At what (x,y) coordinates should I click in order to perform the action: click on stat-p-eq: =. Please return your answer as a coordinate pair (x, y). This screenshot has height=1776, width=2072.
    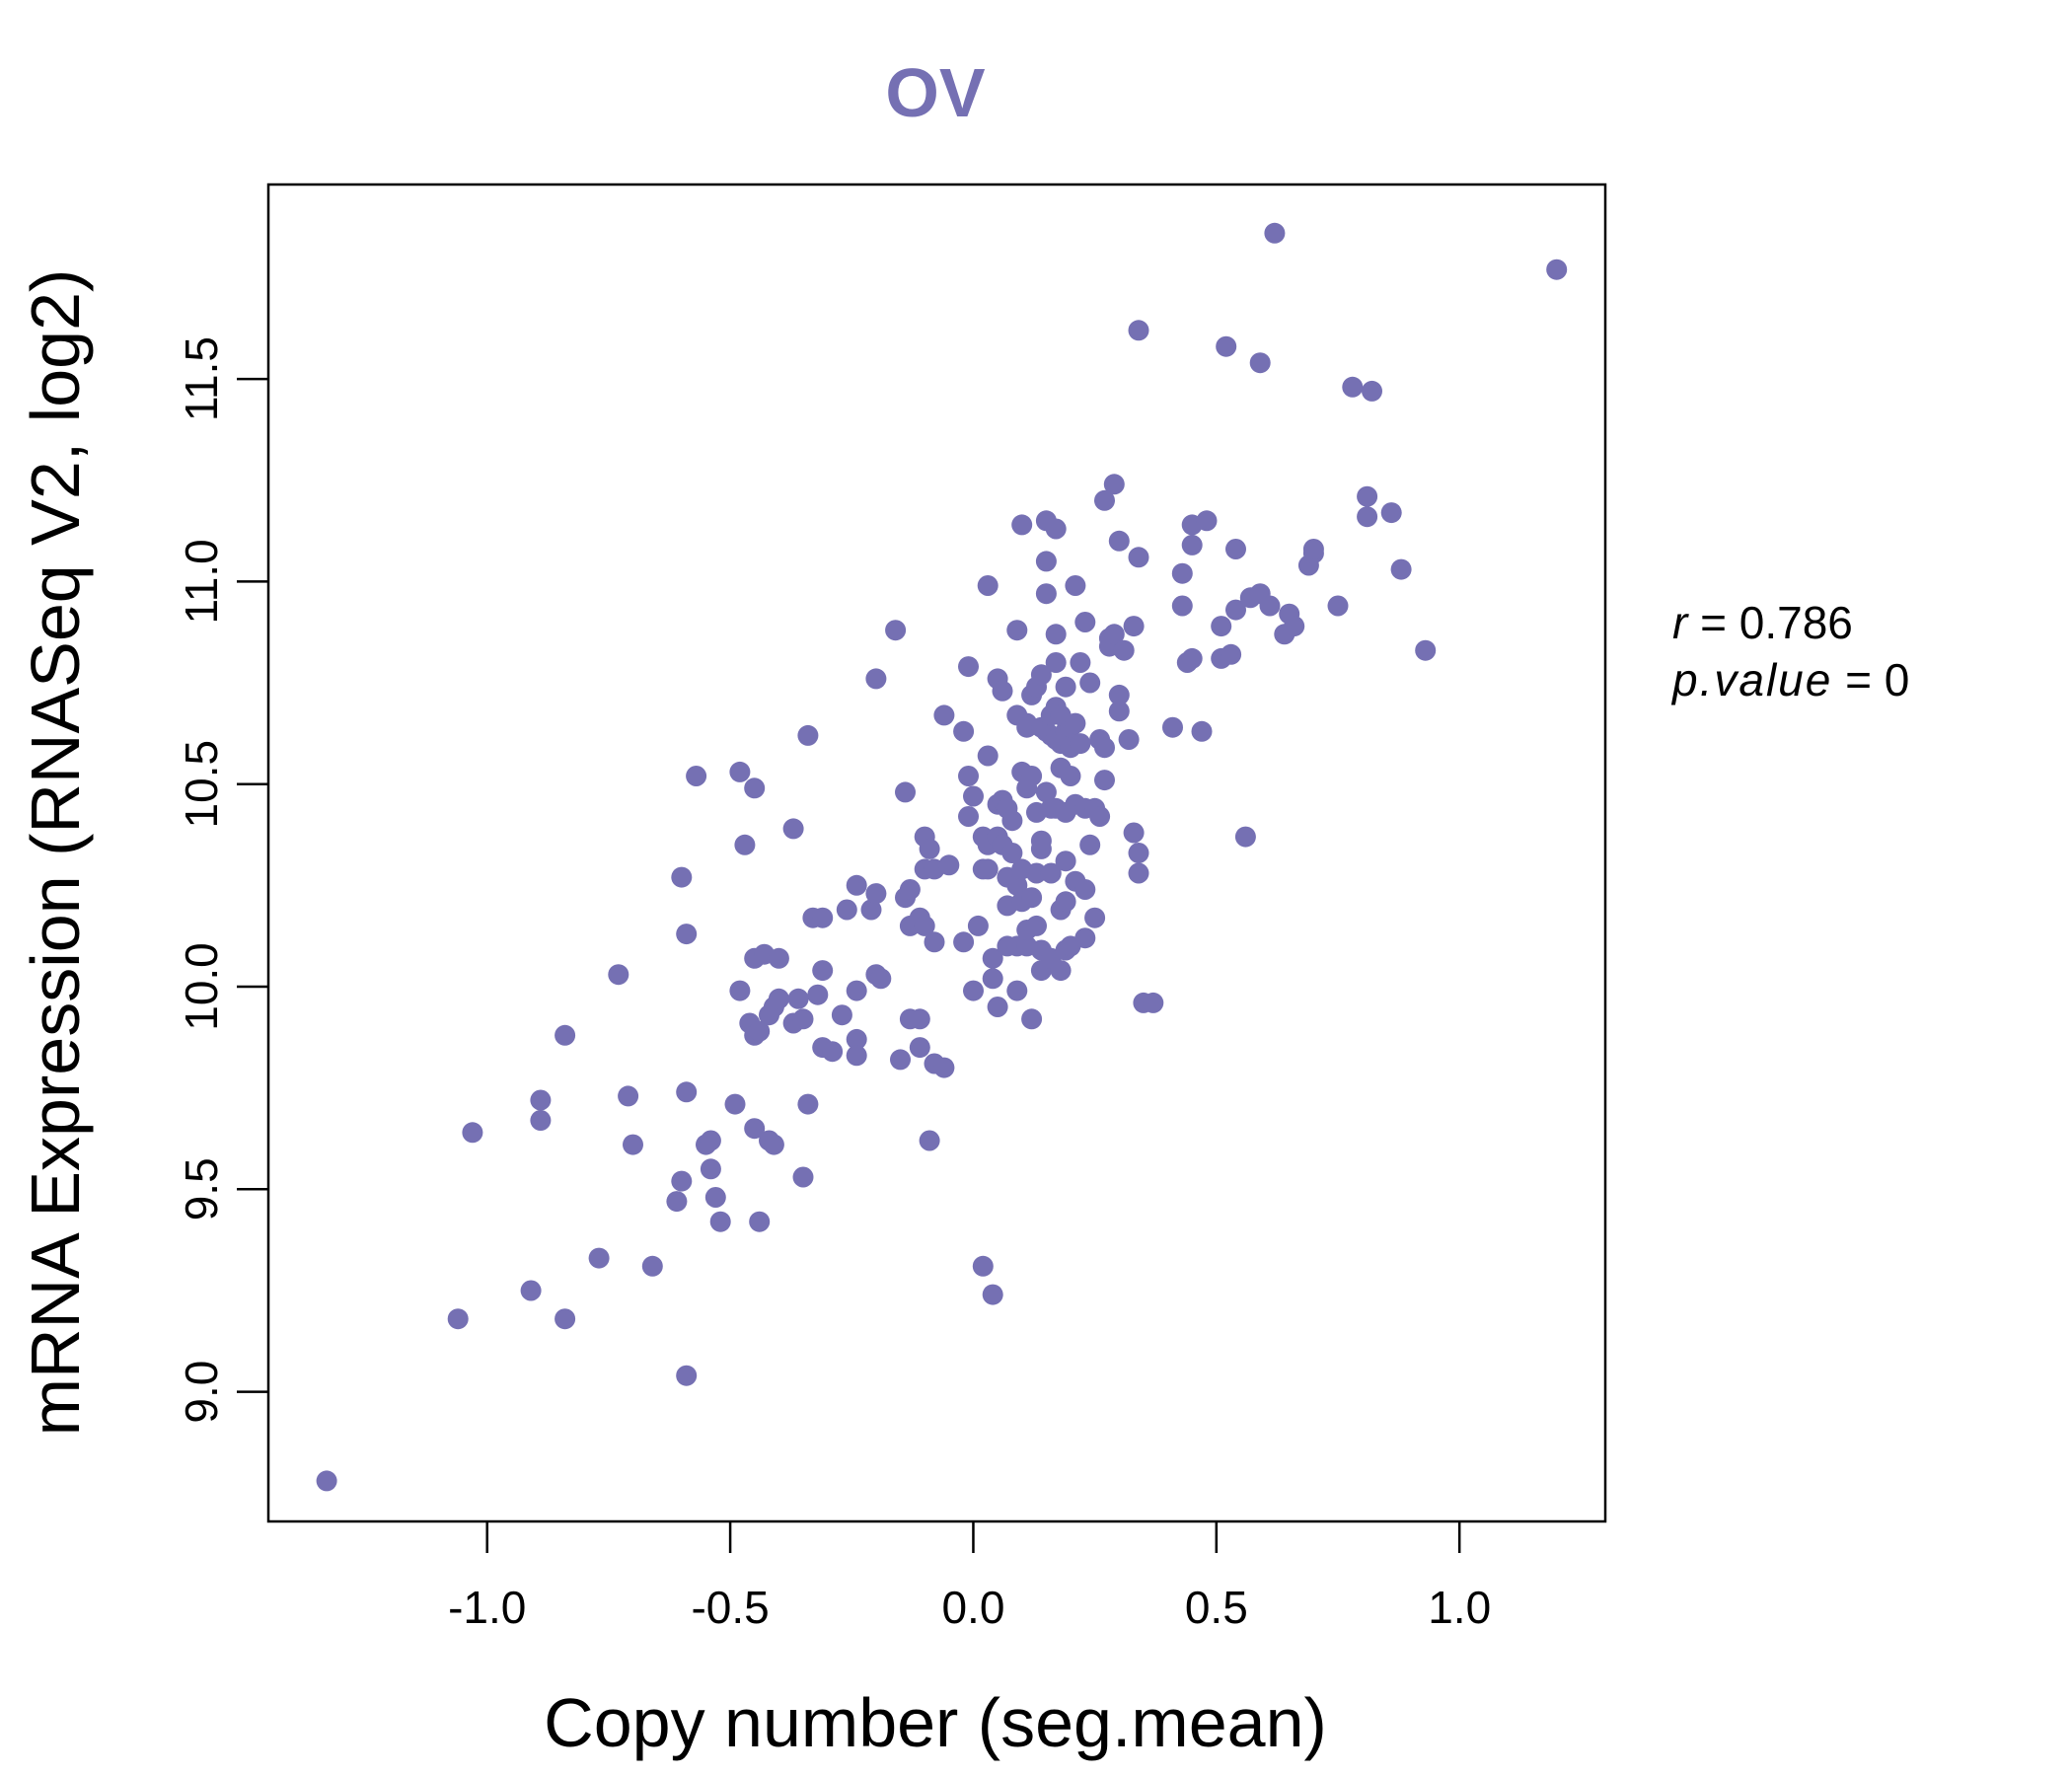
    Looking at the image, I should click on (1858, 680).